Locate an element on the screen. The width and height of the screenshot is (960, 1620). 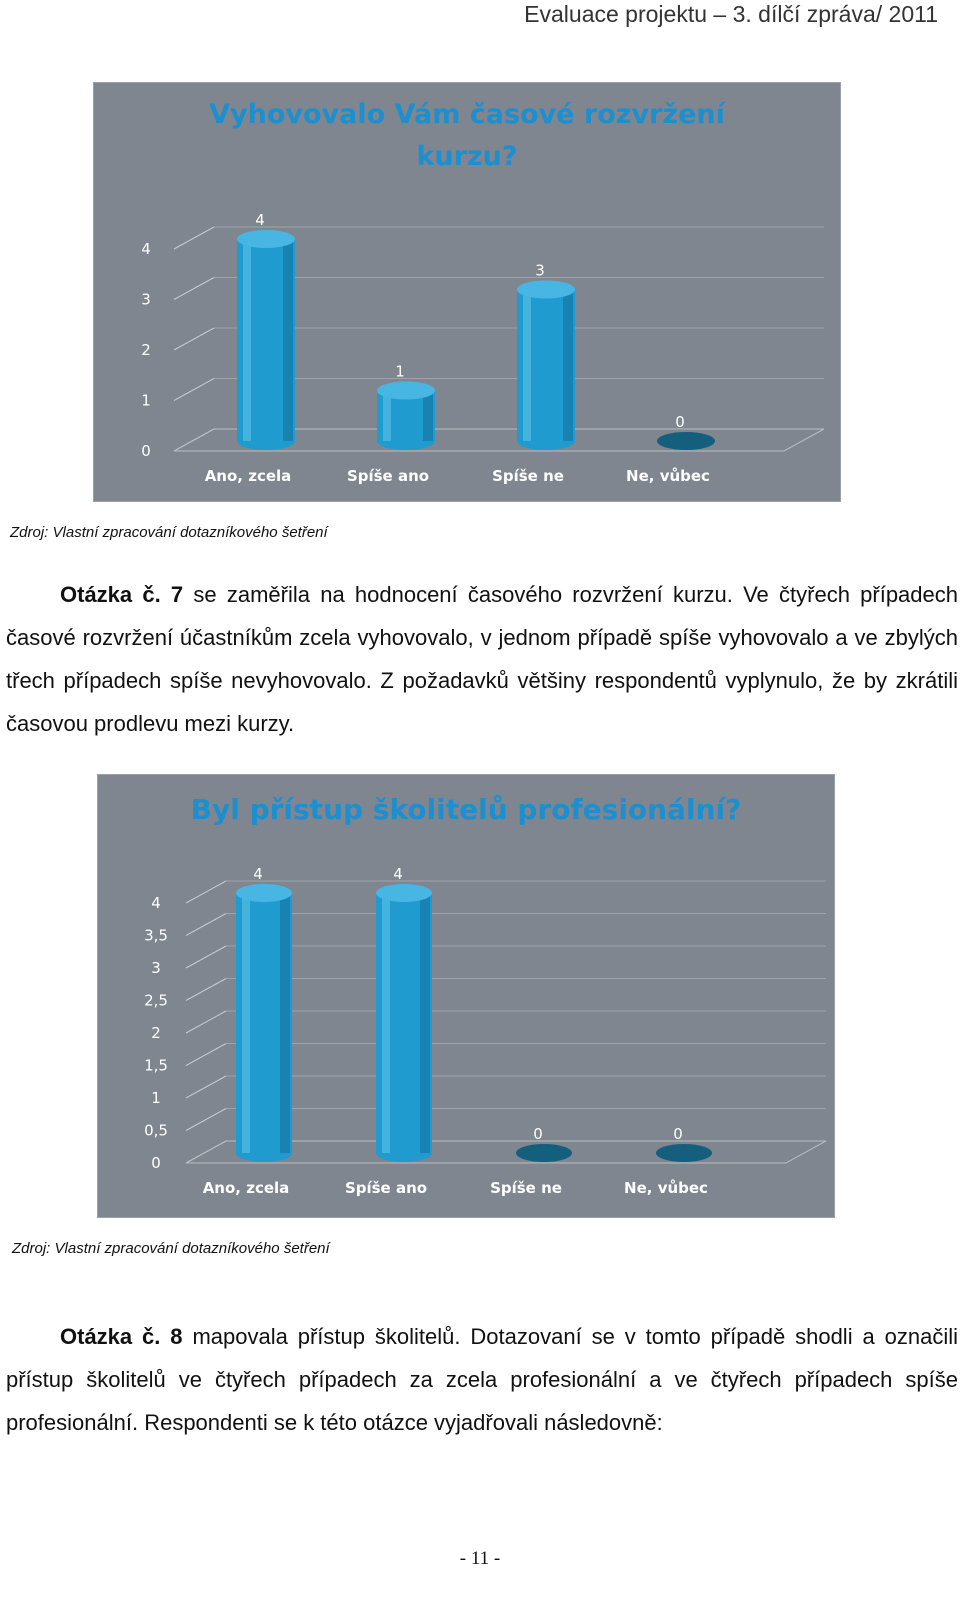
data-label: 1 is located at coordinates (400, 372).